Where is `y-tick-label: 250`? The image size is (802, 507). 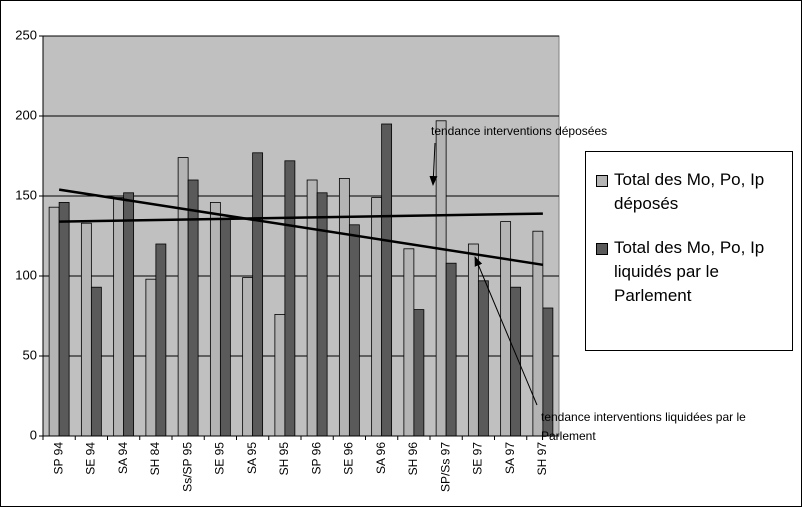 y-tick-label: 250 is located at coordinates (26, 34).